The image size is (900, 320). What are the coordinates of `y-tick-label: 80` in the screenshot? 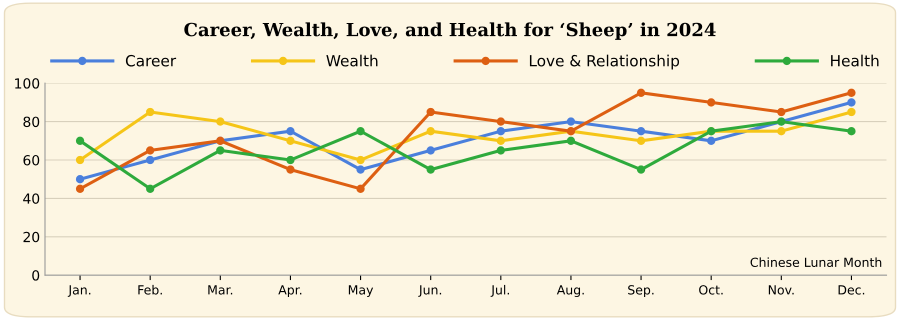 It's located at (31, 122).